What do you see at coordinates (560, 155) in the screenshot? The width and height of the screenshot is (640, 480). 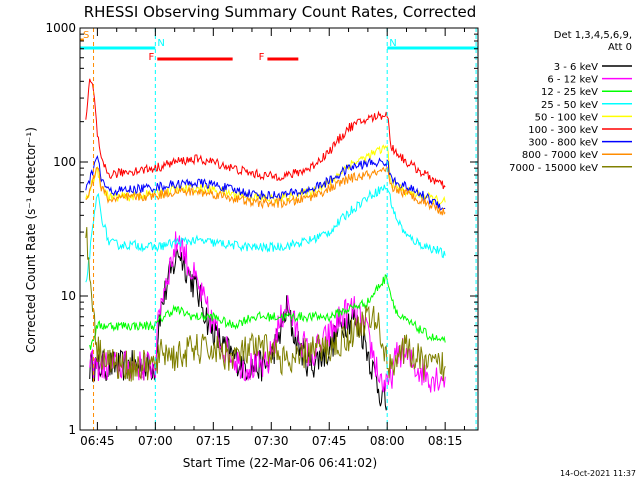 I see `legend-label: 800 - 7000 keV` at bounding box center [560, 155].